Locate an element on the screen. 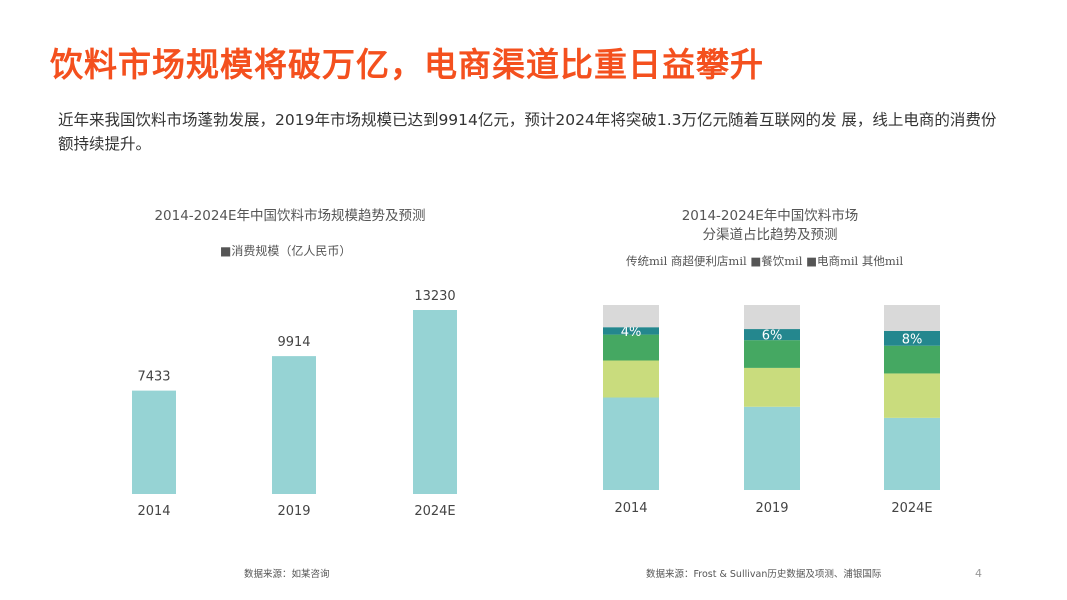  segment-其他-2014 is located at coordinates (631, 316).